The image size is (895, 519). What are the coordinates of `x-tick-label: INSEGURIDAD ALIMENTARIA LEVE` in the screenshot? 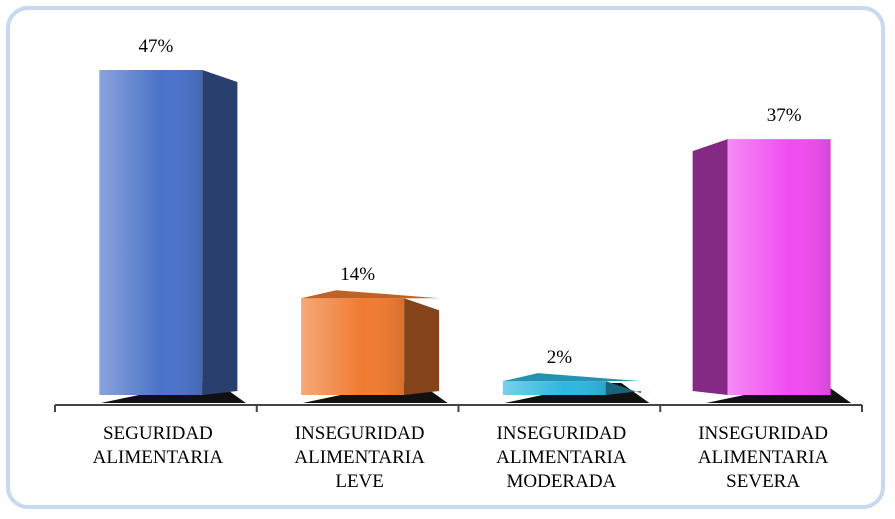 It's located at (359, 457).